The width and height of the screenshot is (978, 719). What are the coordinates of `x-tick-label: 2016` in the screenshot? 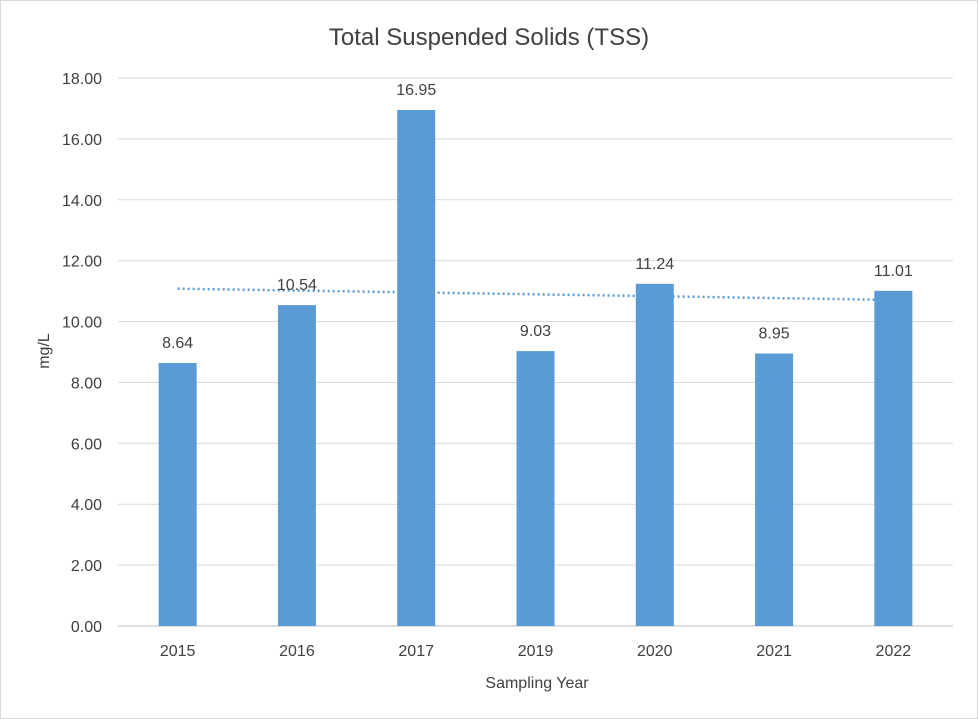 It's located at (297, 651).